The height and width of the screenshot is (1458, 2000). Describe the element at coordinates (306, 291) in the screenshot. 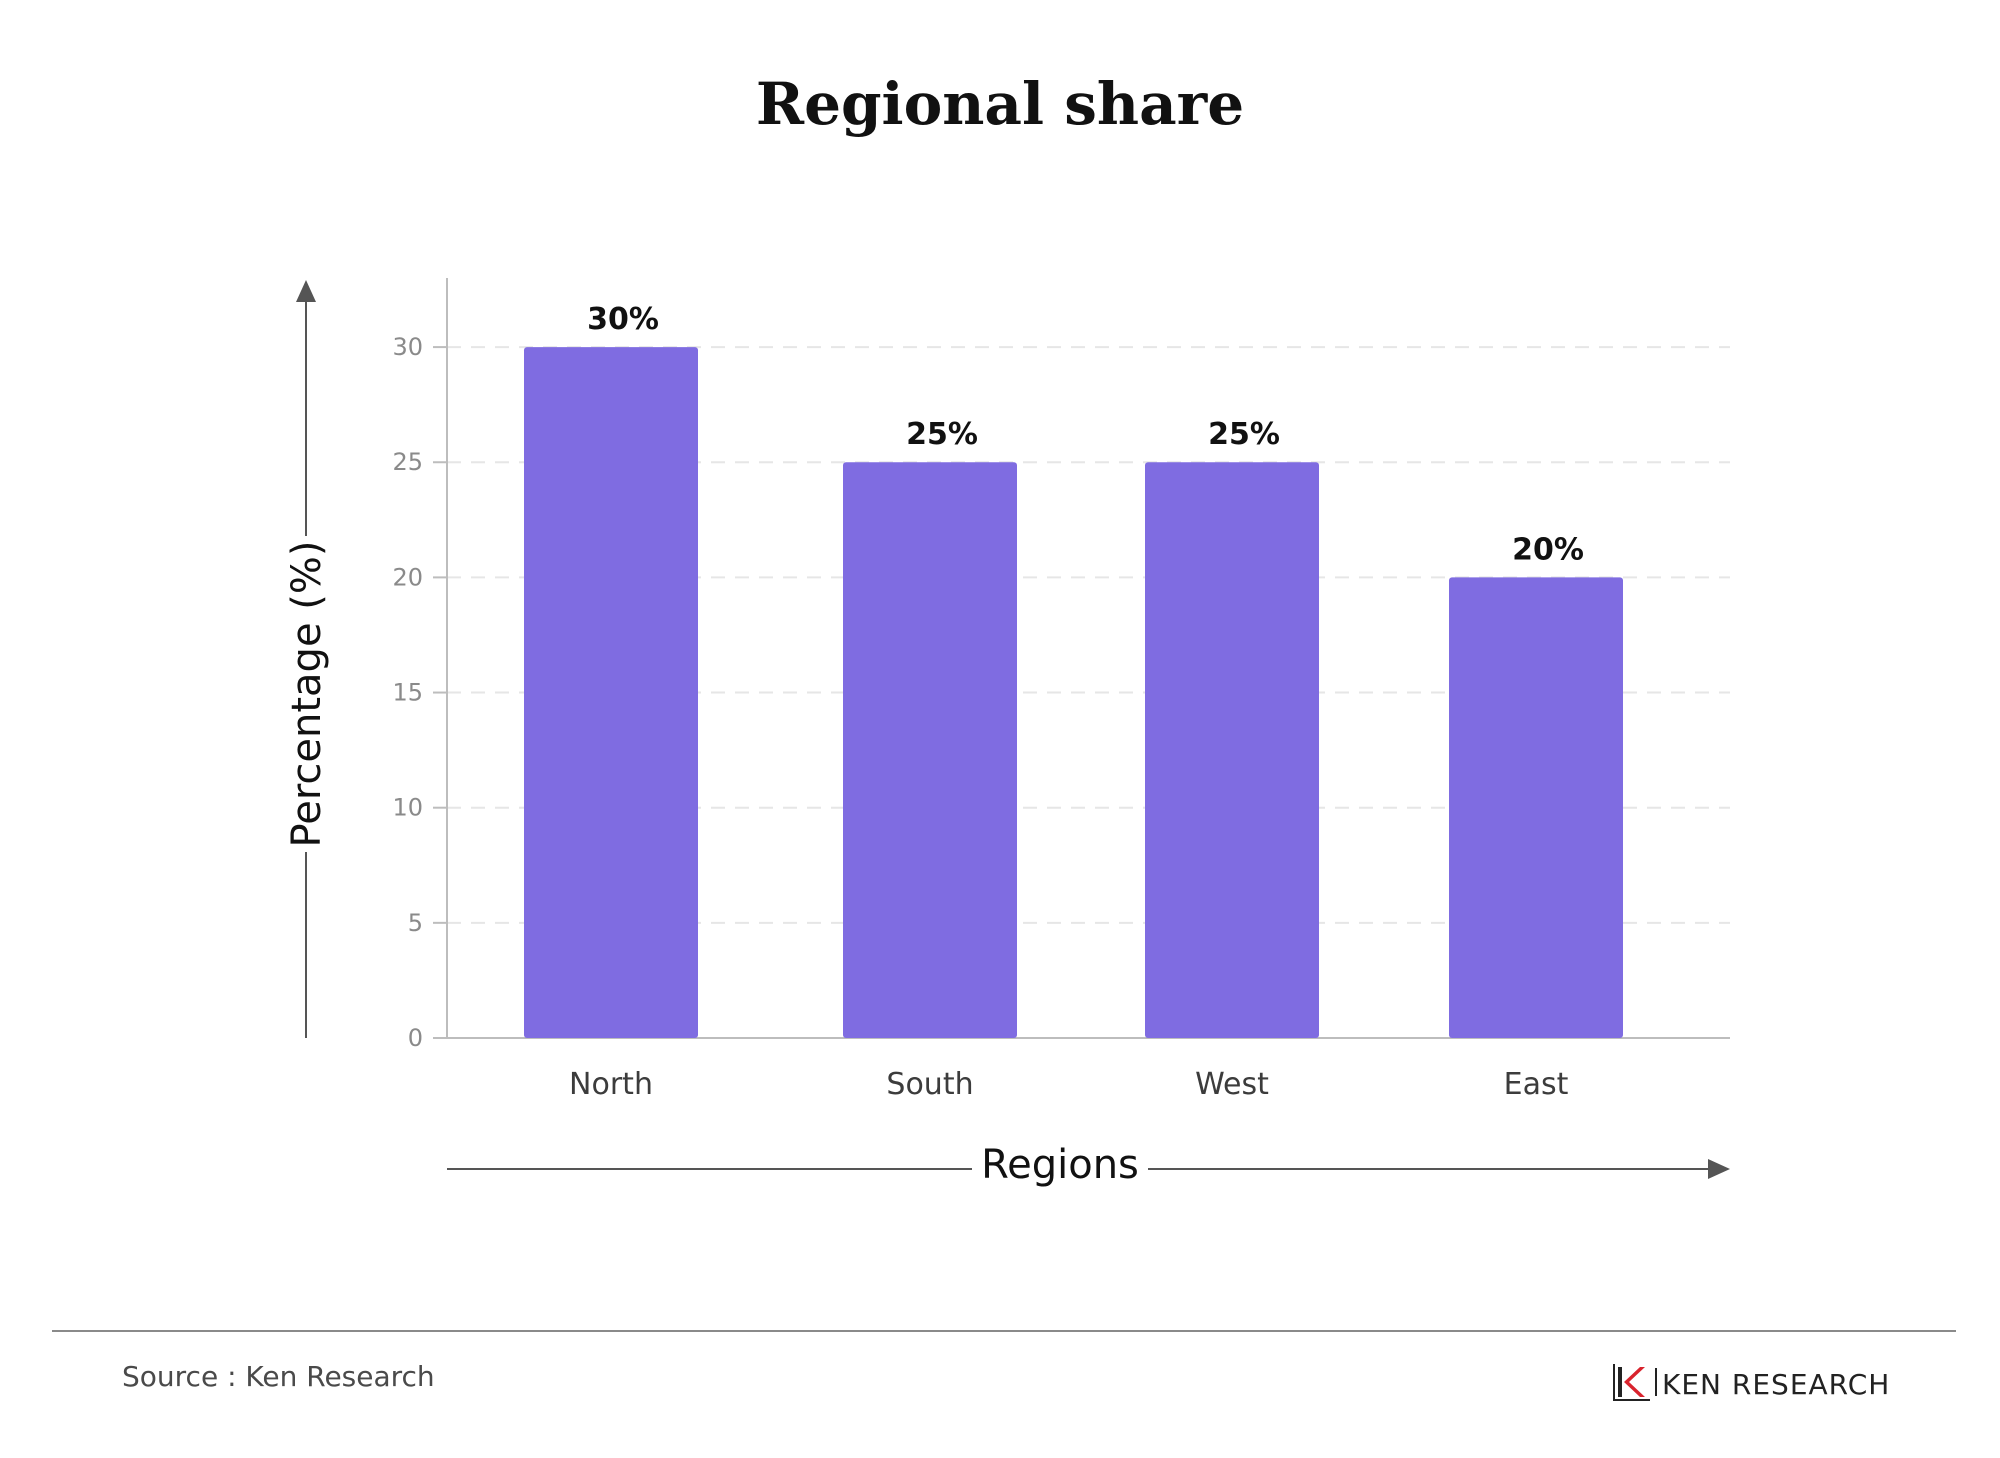

I see `arrow-up-icon` at that location.